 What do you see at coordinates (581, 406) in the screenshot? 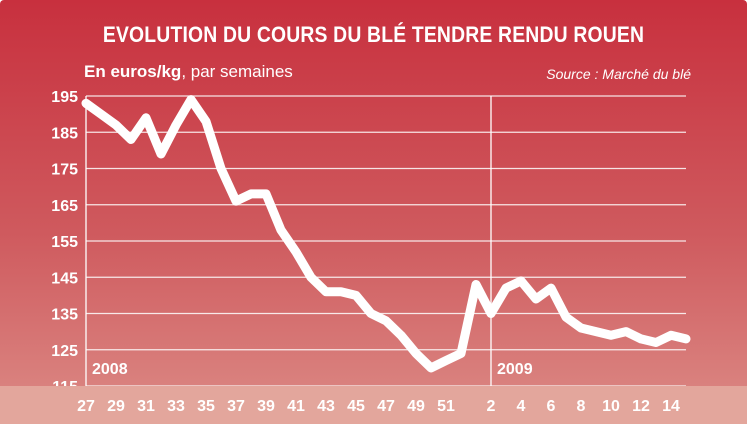
I see `x-tick-label: 8` at bounding box center [581, 406].